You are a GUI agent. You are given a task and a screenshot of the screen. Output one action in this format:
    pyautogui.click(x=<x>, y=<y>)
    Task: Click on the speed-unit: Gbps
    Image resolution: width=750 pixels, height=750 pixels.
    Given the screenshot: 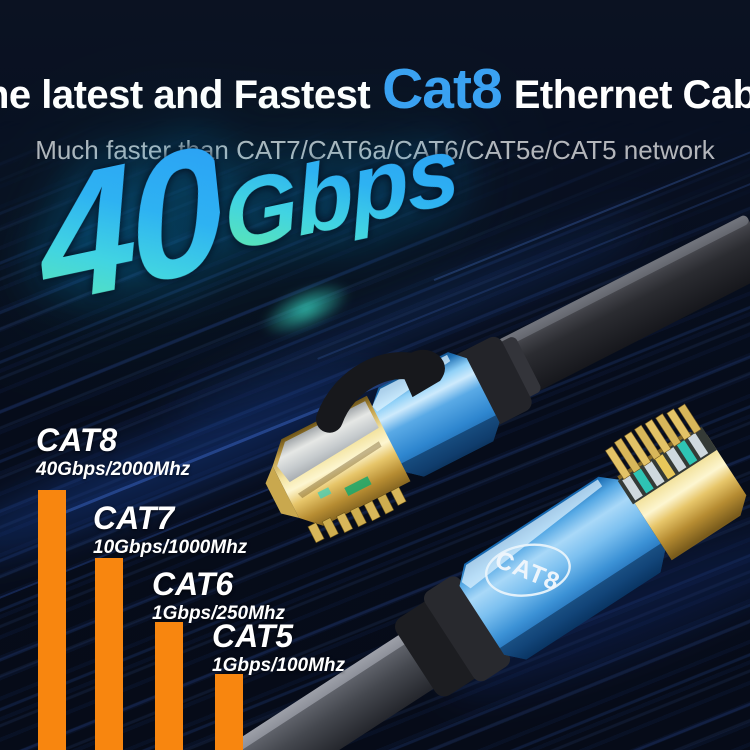 What is the action you would take?
    pyautogui.click(x=340, y=194)
    